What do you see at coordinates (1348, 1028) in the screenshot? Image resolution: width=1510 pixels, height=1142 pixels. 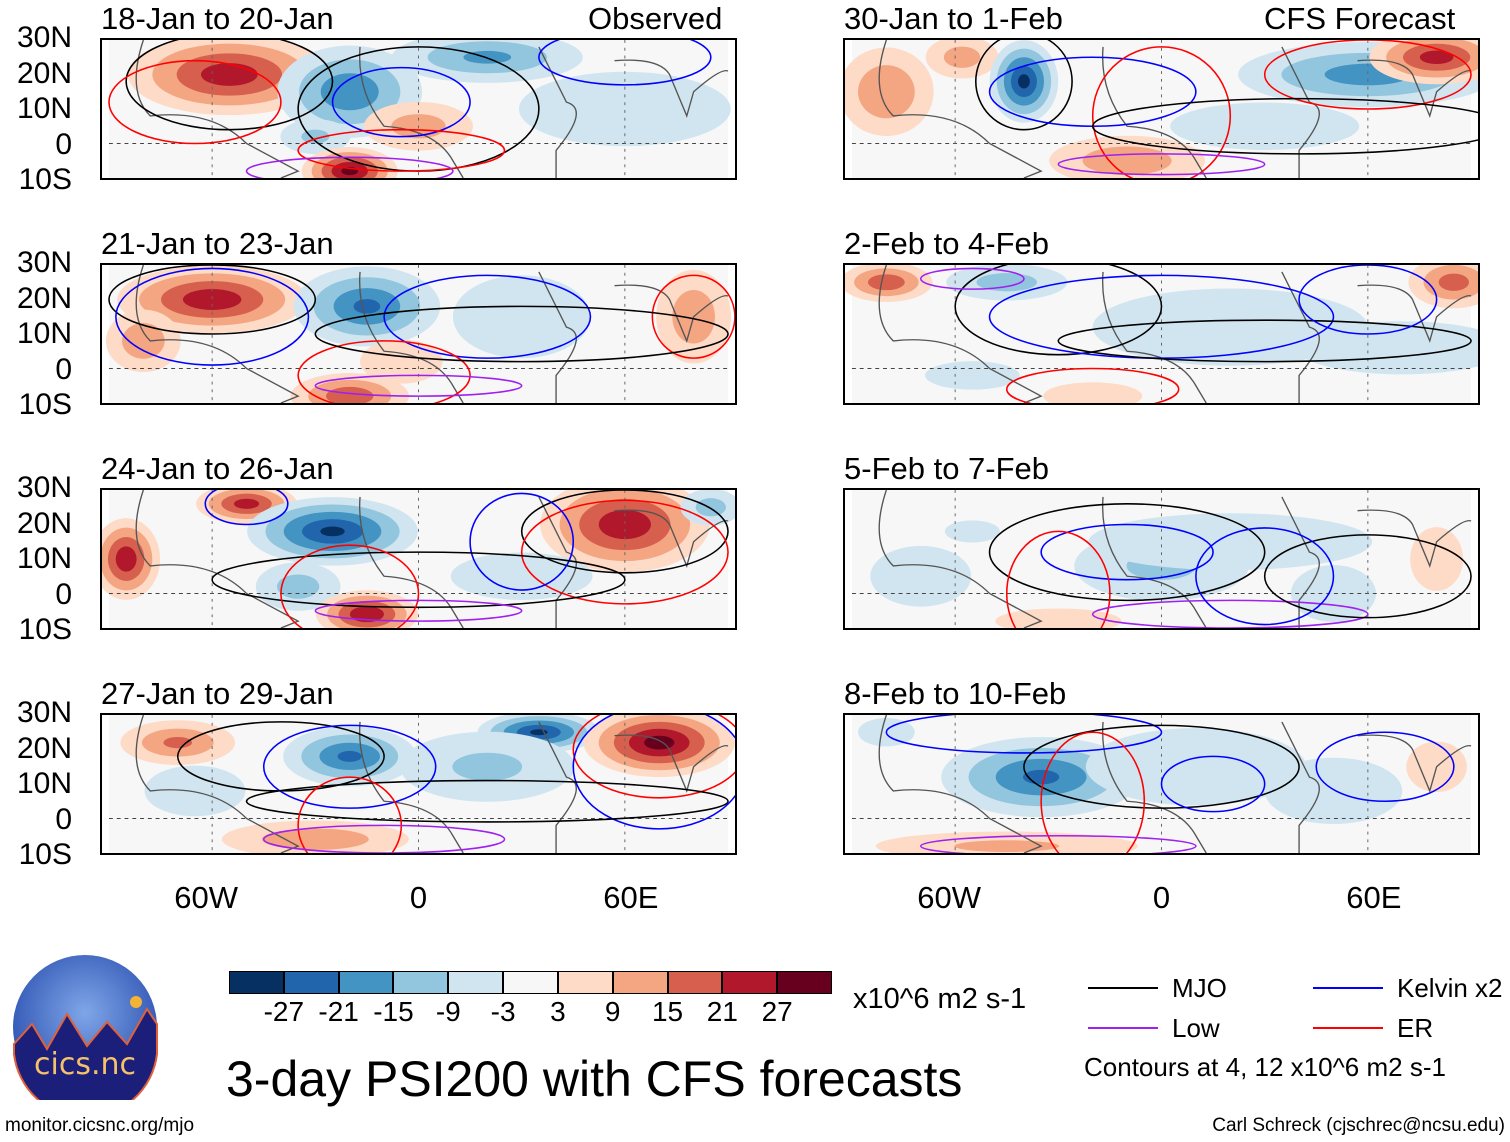 I see `legend-line` at bounding box center [1348, 1028].